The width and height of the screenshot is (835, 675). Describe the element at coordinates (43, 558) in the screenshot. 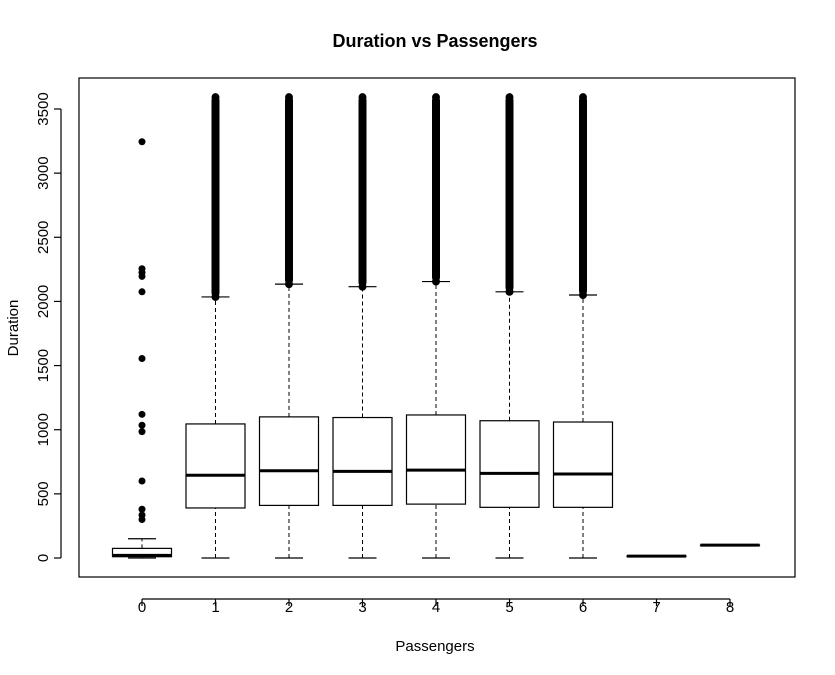

I see `y-tick-label: 0` at that location.